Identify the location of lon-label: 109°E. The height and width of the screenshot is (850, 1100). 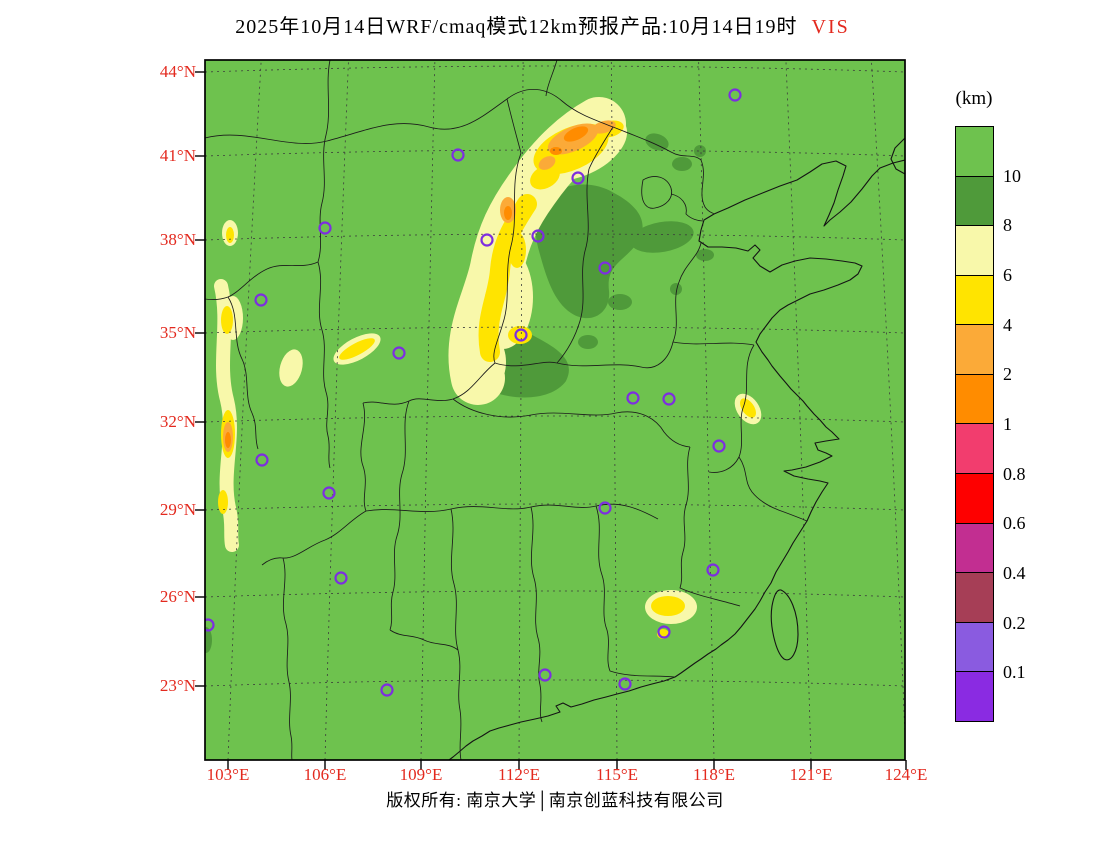
(421, 774).